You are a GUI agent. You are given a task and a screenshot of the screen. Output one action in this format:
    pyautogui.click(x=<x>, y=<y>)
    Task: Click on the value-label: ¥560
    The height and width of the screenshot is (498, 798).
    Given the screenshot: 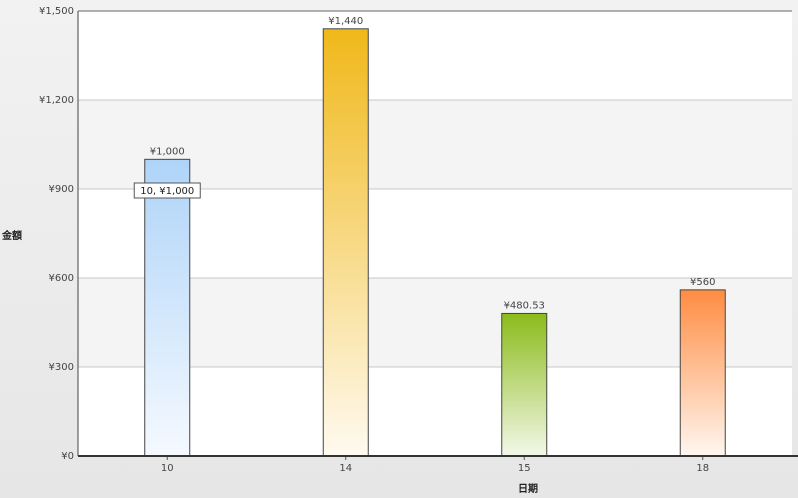 What is the action you would take?
    pyautogui.click(x=702, y=282)
    